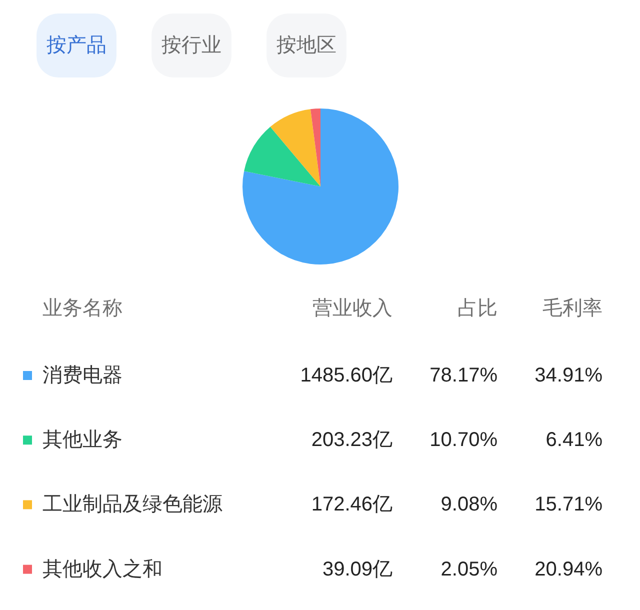 The height and width of the screenshot is (610, 640). What do you see at coordinates (82, 440) in the screenshot?
I see `legend-label: 其他业务` at bounding box center [82, 440].